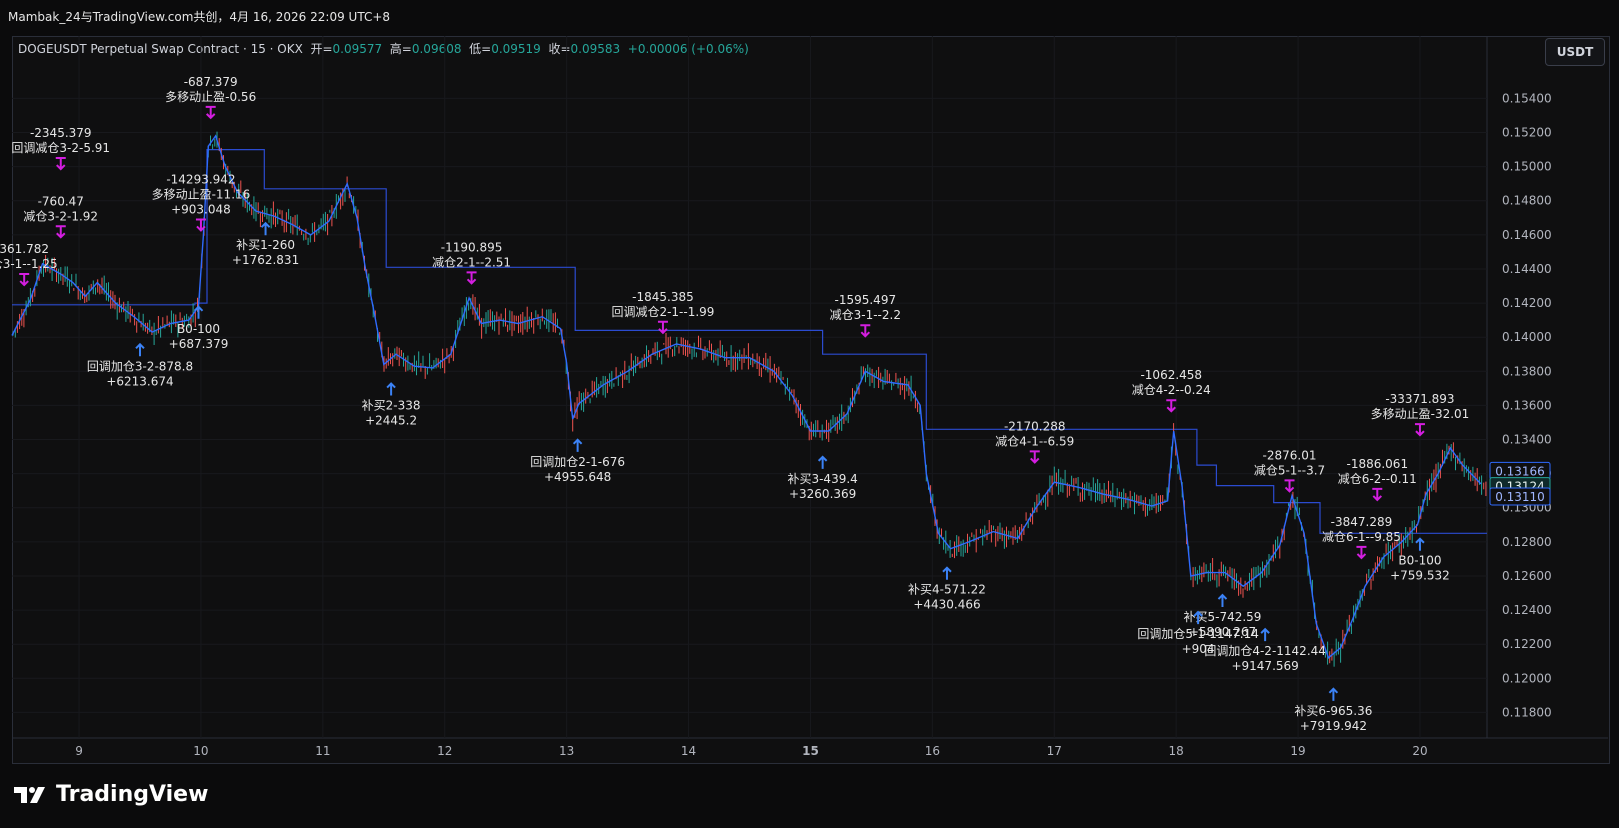 This screenshot has width=1619, height=828. What do you see at coordinates (559, 49) in the screenshot?
I see `close-label: 收=` at bounding box center [559, 49].